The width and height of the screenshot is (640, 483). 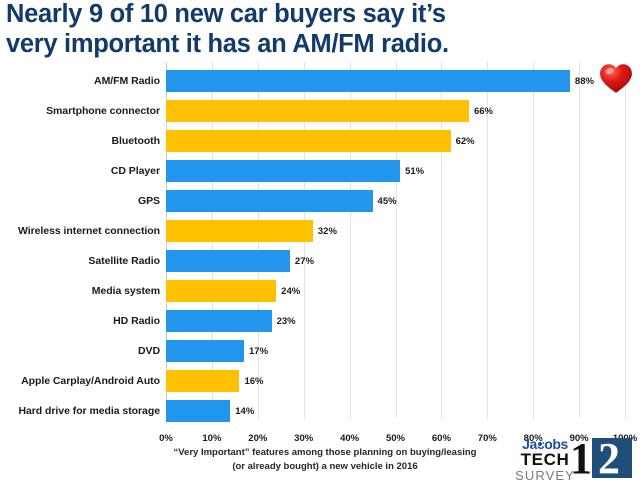 What do you see at coordinates (212, 438) in the screenshot?
I see `x-axis-tick-label: 10%` at bounding box center [212, 438].